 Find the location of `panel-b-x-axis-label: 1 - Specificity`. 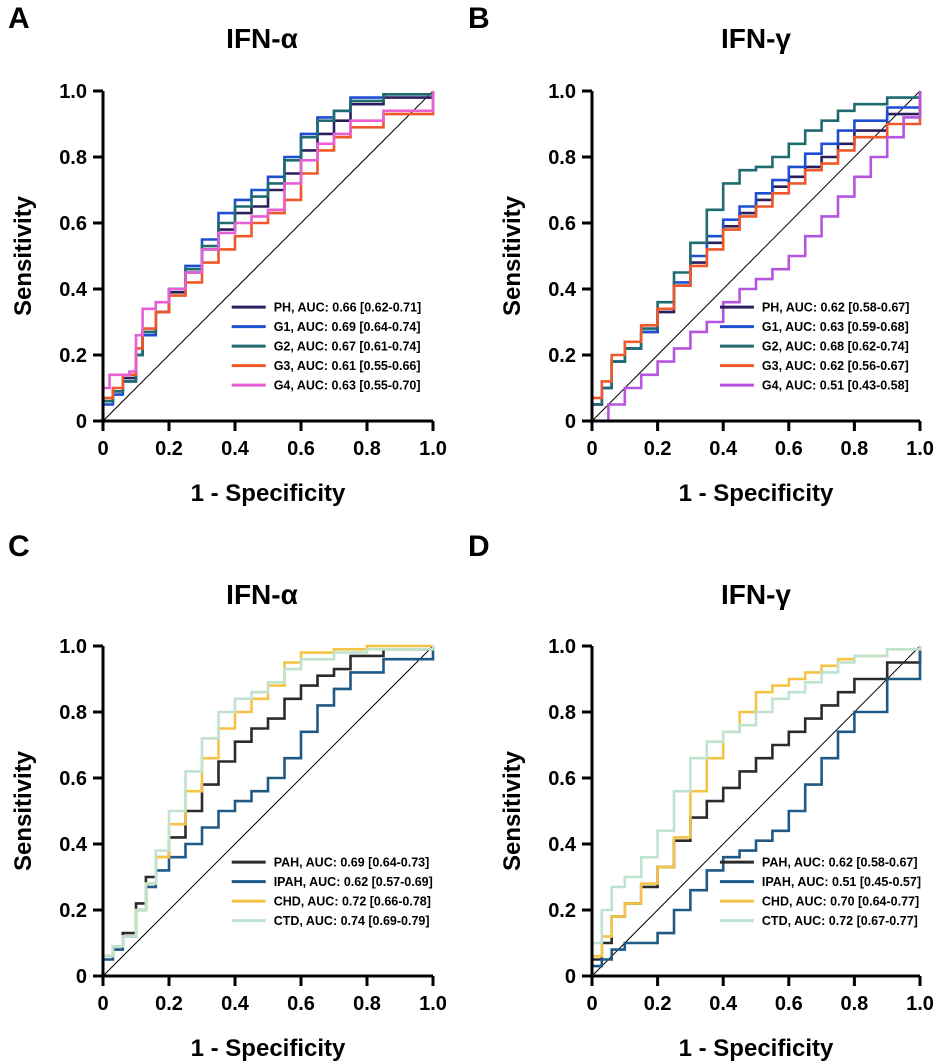

panel-b-x-axis-label: 1 - Specificity is located at coordinates (756, 493).